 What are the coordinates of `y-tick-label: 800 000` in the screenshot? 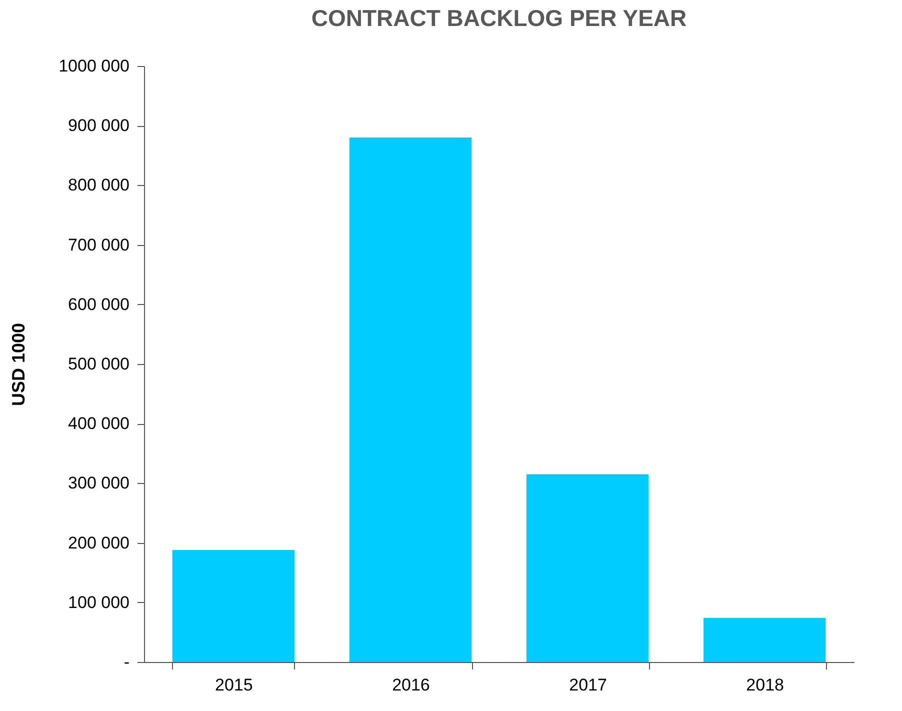 It's located at (99, 185).